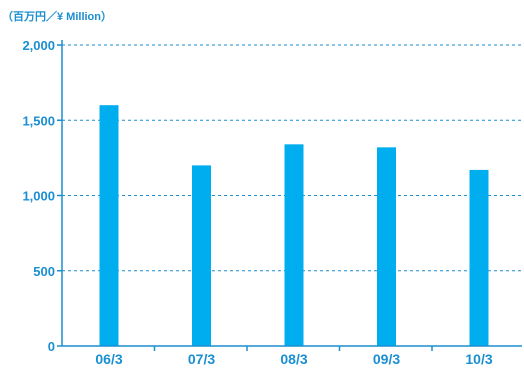 This screenshot has width=524, height=368. Describe the element at coordinates (478, 359) in the screenshot. I see `x-tick-label: 10/3` at that location.